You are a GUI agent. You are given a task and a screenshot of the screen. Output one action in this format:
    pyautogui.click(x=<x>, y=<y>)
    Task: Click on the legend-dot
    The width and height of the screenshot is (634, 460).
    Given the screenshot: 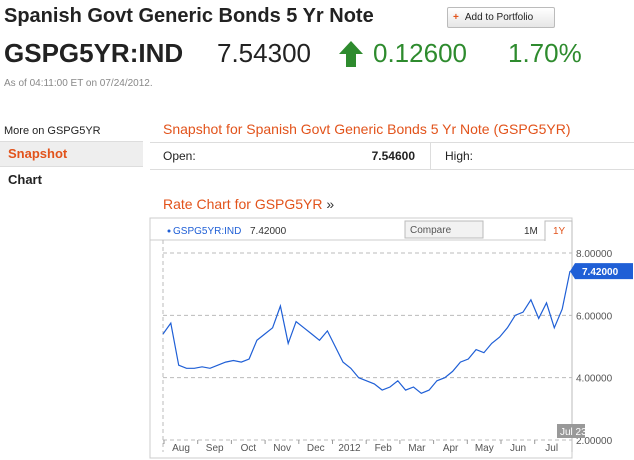 What is the action you would take?
    pyautogui.click(x=169, y=231)
    